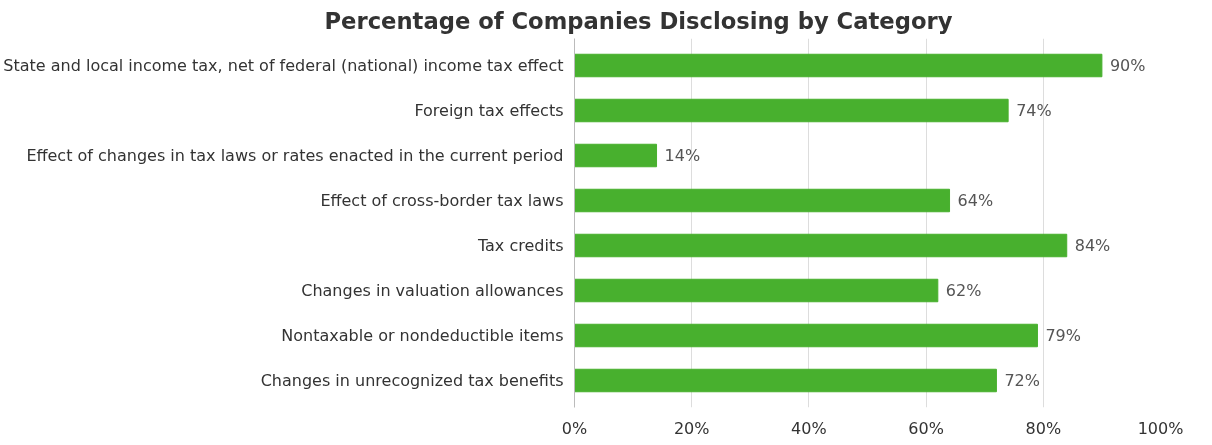 The image size is (1212, 445). What do you see at coordinates (1127, 65) in the screenshot?
I see `data-label: 90%` at bounding box center [1127, 65].